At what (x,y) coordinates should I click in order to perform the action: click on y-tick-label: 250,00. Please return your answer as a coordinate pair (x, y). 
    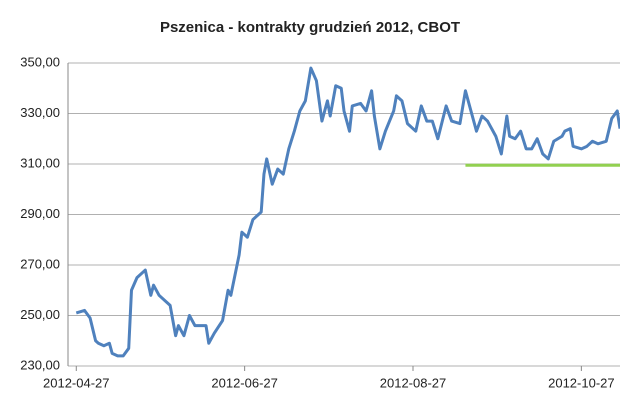
    Looking at the image, I should click on (40, 314).